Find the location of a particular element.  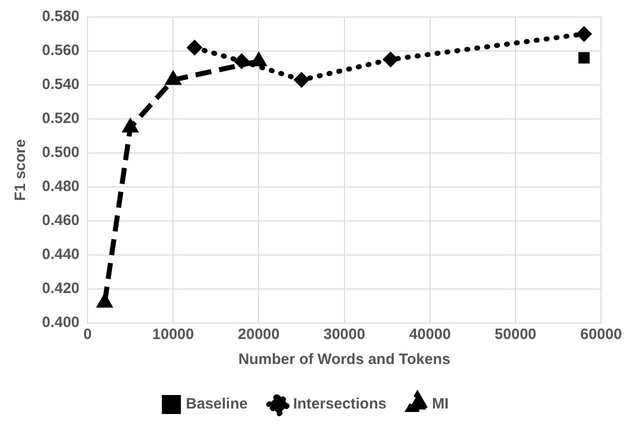

x-tick-label: 40000 is located at coordinates (430, 335).